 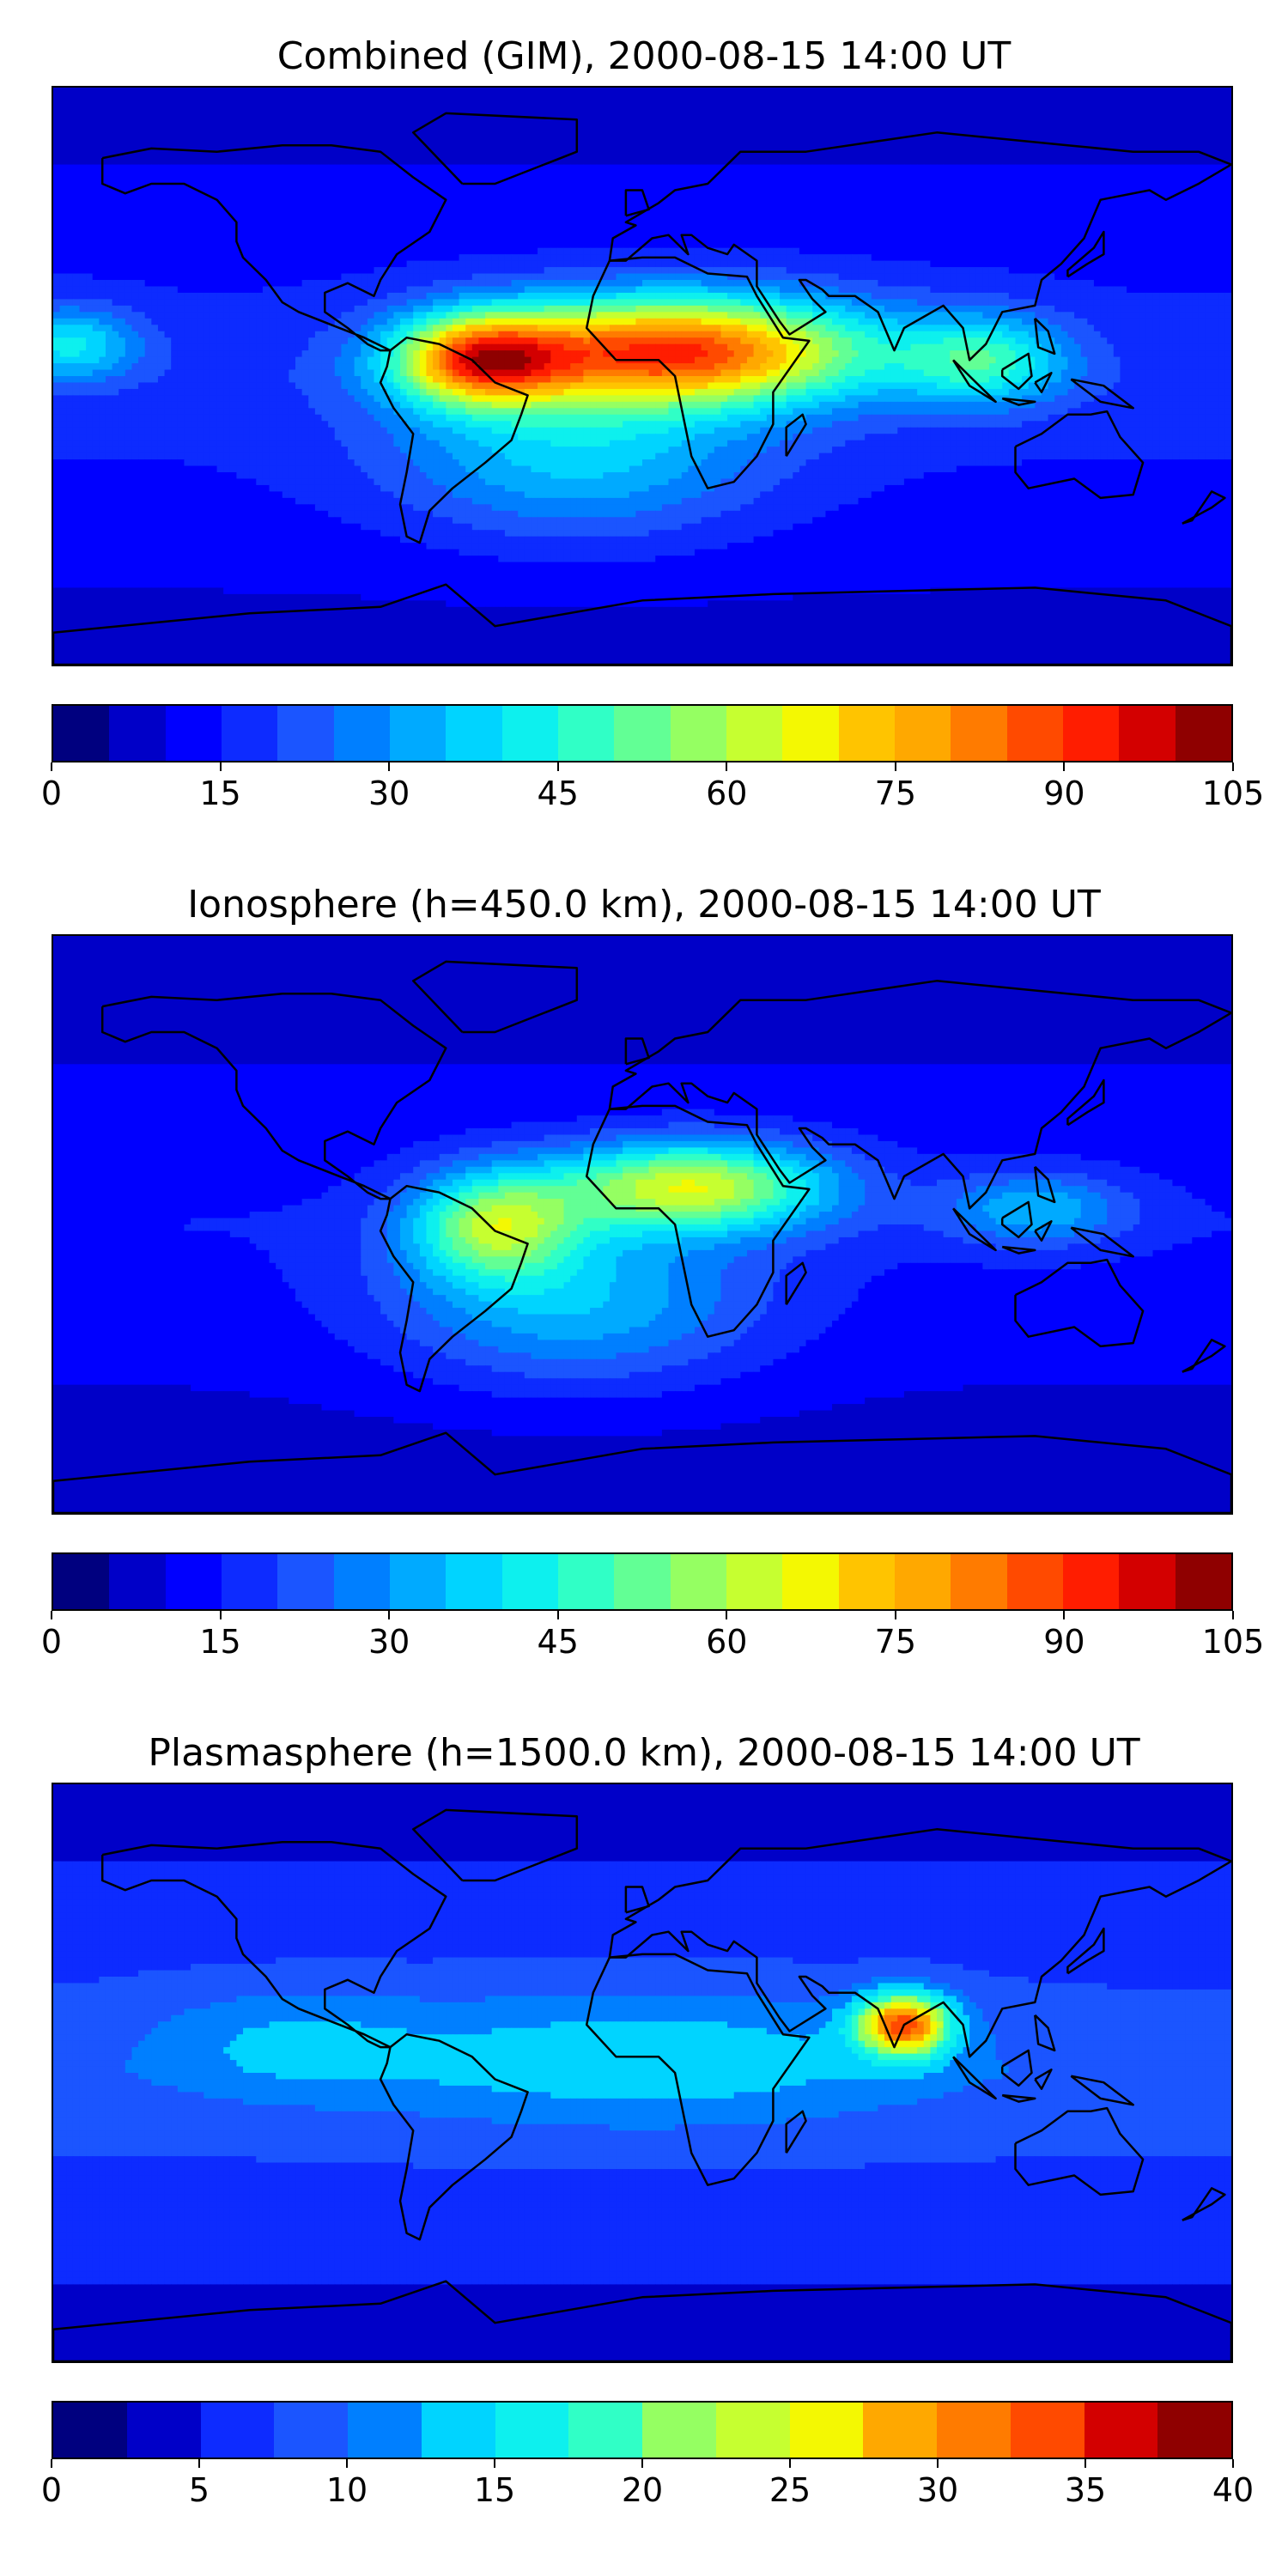 I want to click on colorbar-tick-label: 105, so click(x=1233, y=1642).